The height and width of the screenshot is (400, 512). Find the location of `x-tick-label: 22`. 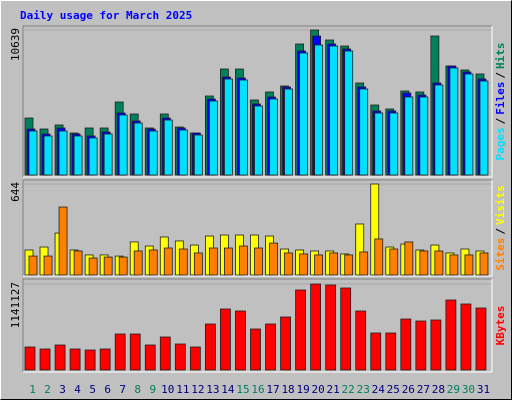

x-tick-label: 22 is located at coordinates (348, 389).